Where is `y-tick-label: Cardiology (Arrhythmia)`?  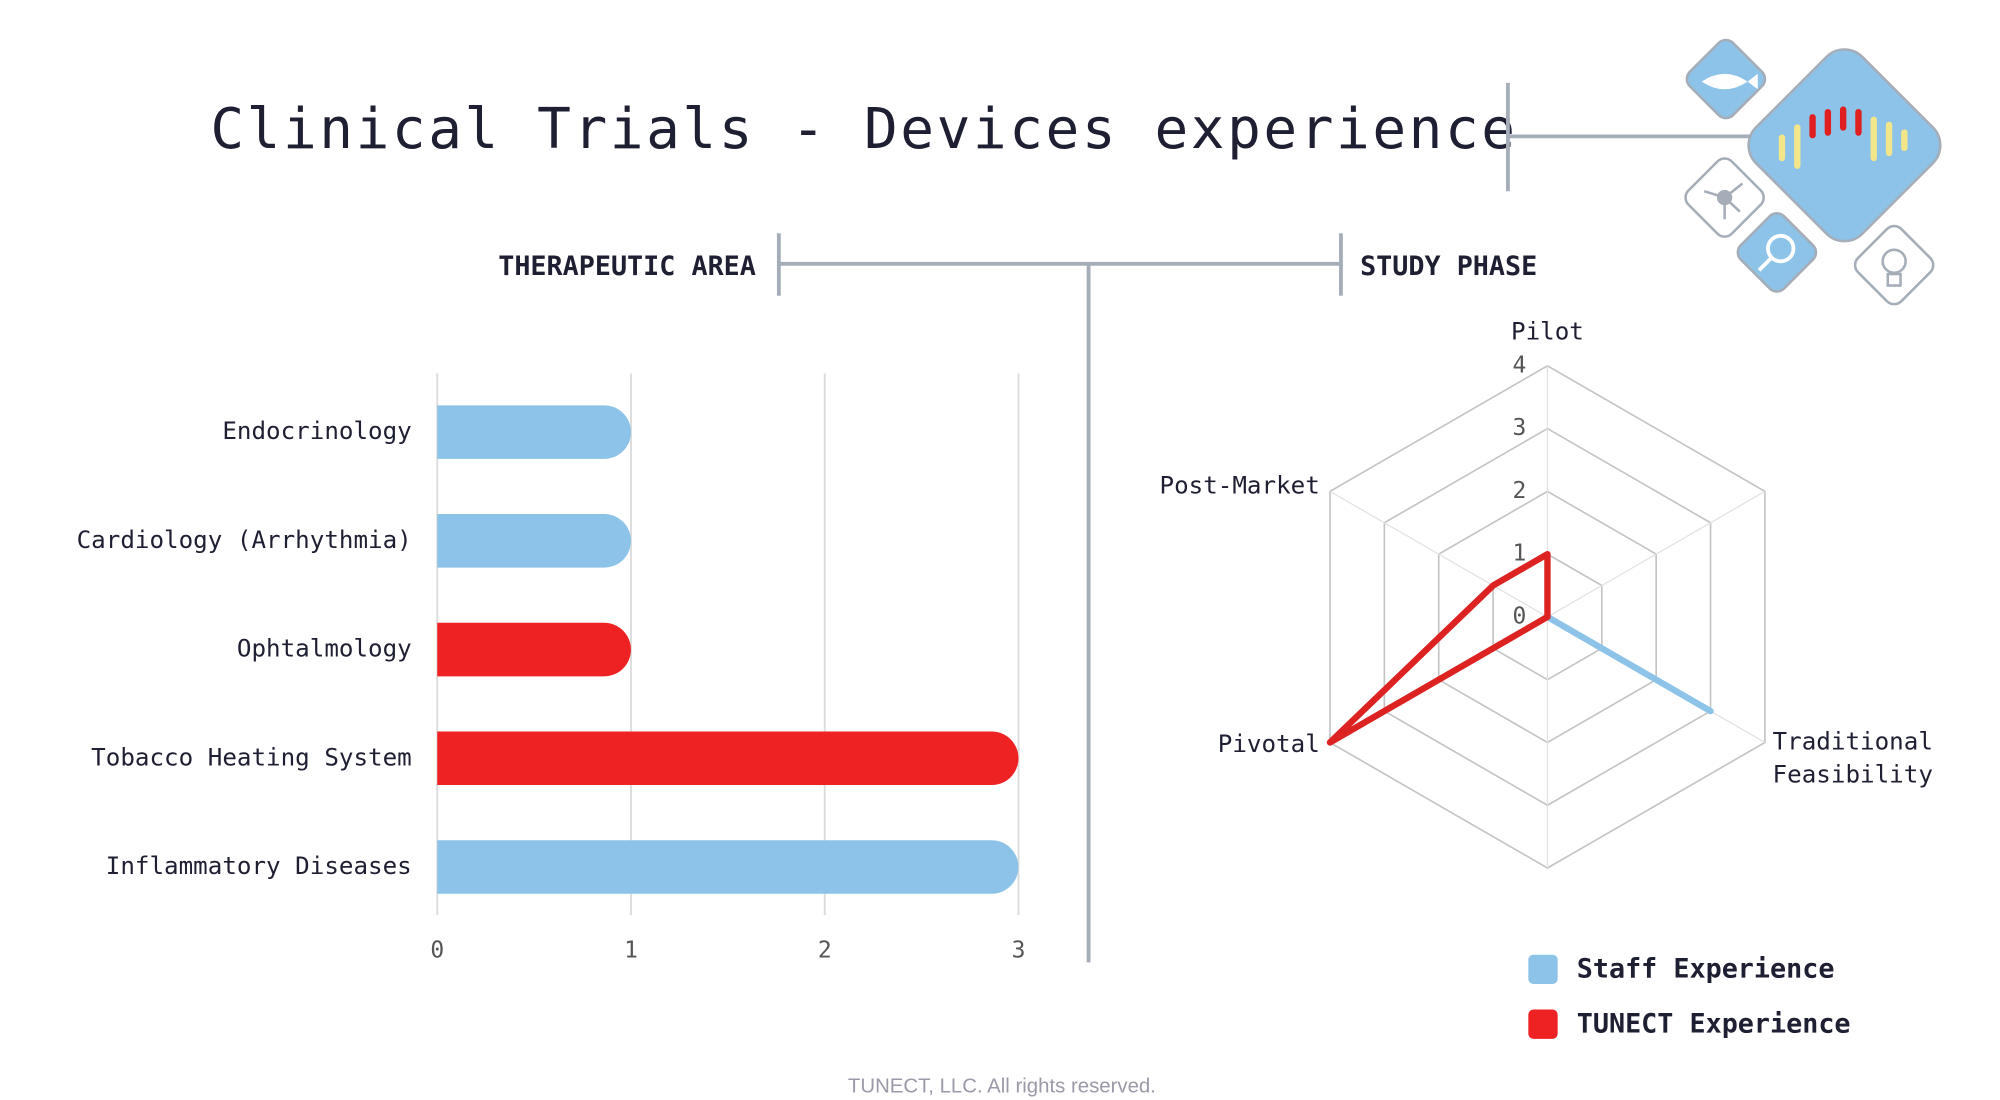 y-tick-label: Cardiology (Arrhythmia) is located at coordinates (244, 540).